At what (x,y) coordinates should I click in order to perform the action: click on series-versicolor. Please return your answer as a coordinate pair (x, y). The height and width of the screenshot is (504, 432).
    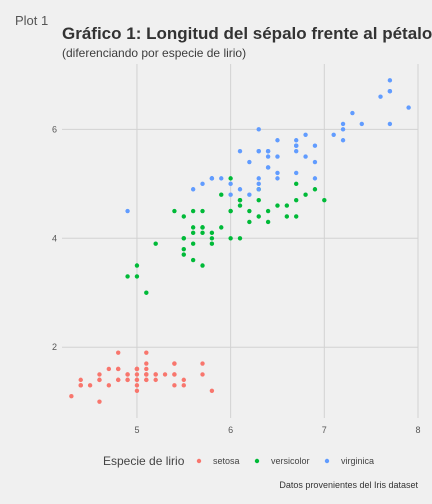
    Looking at the image, I should click on (226, 235).